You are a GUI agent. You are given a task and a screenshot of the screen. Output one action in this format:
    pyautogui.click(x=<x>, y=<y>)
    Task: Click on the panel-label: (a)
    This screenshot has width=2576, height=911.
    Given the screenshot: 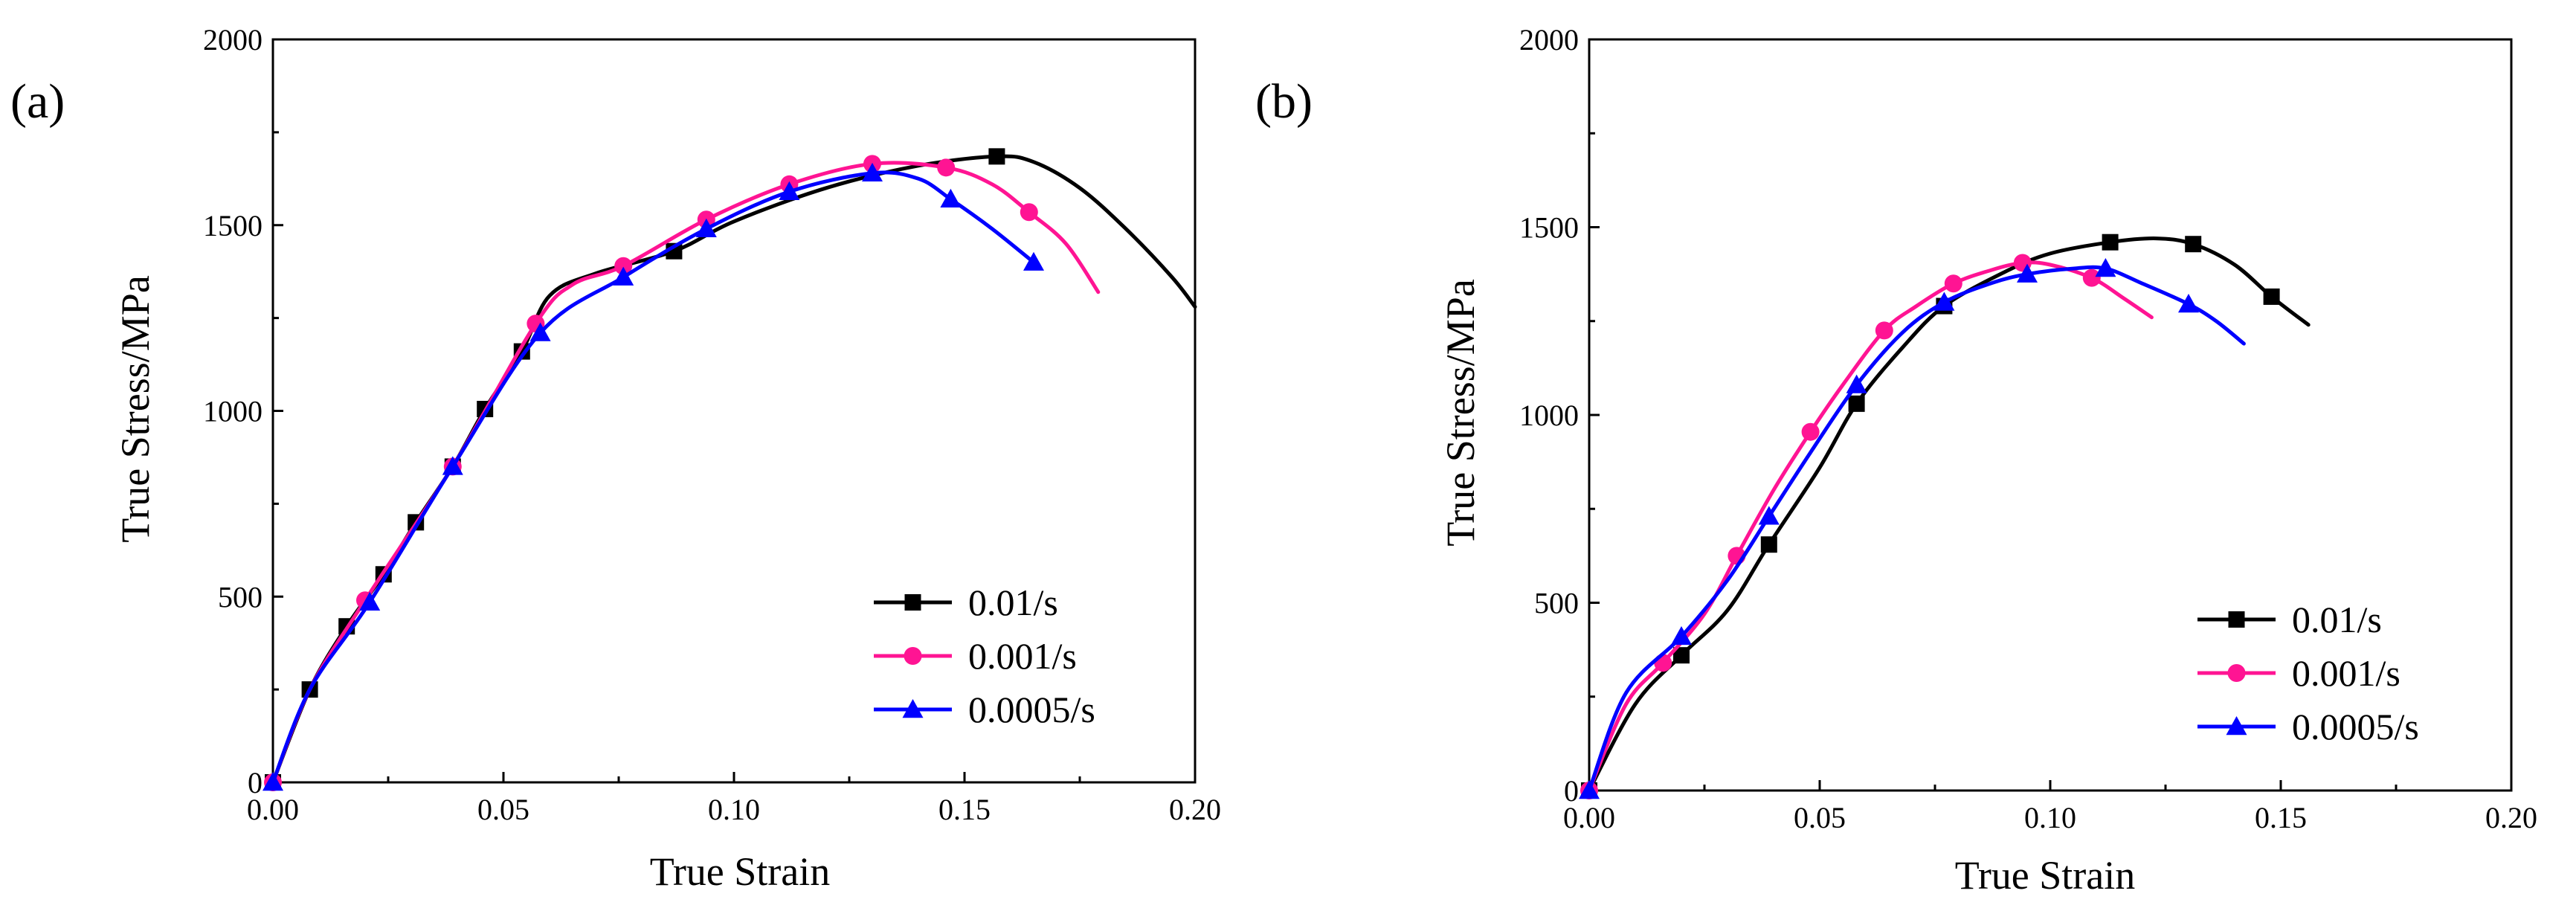 What is the action you would take?
    pyautogui.click(x=37, y=102)
    